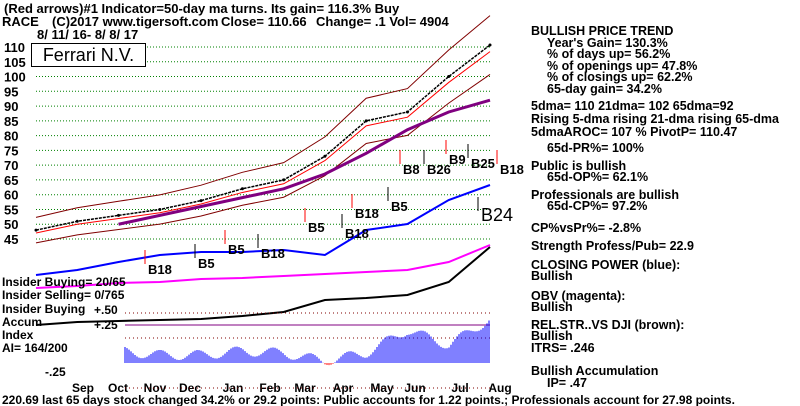 The width and height of the screenshot is (800, 406). What do you see at coordinates (597, 206) in the screenshot?
I see `cp-65: 65d-CP%= 97.2%` at bounding box center [597, 206].